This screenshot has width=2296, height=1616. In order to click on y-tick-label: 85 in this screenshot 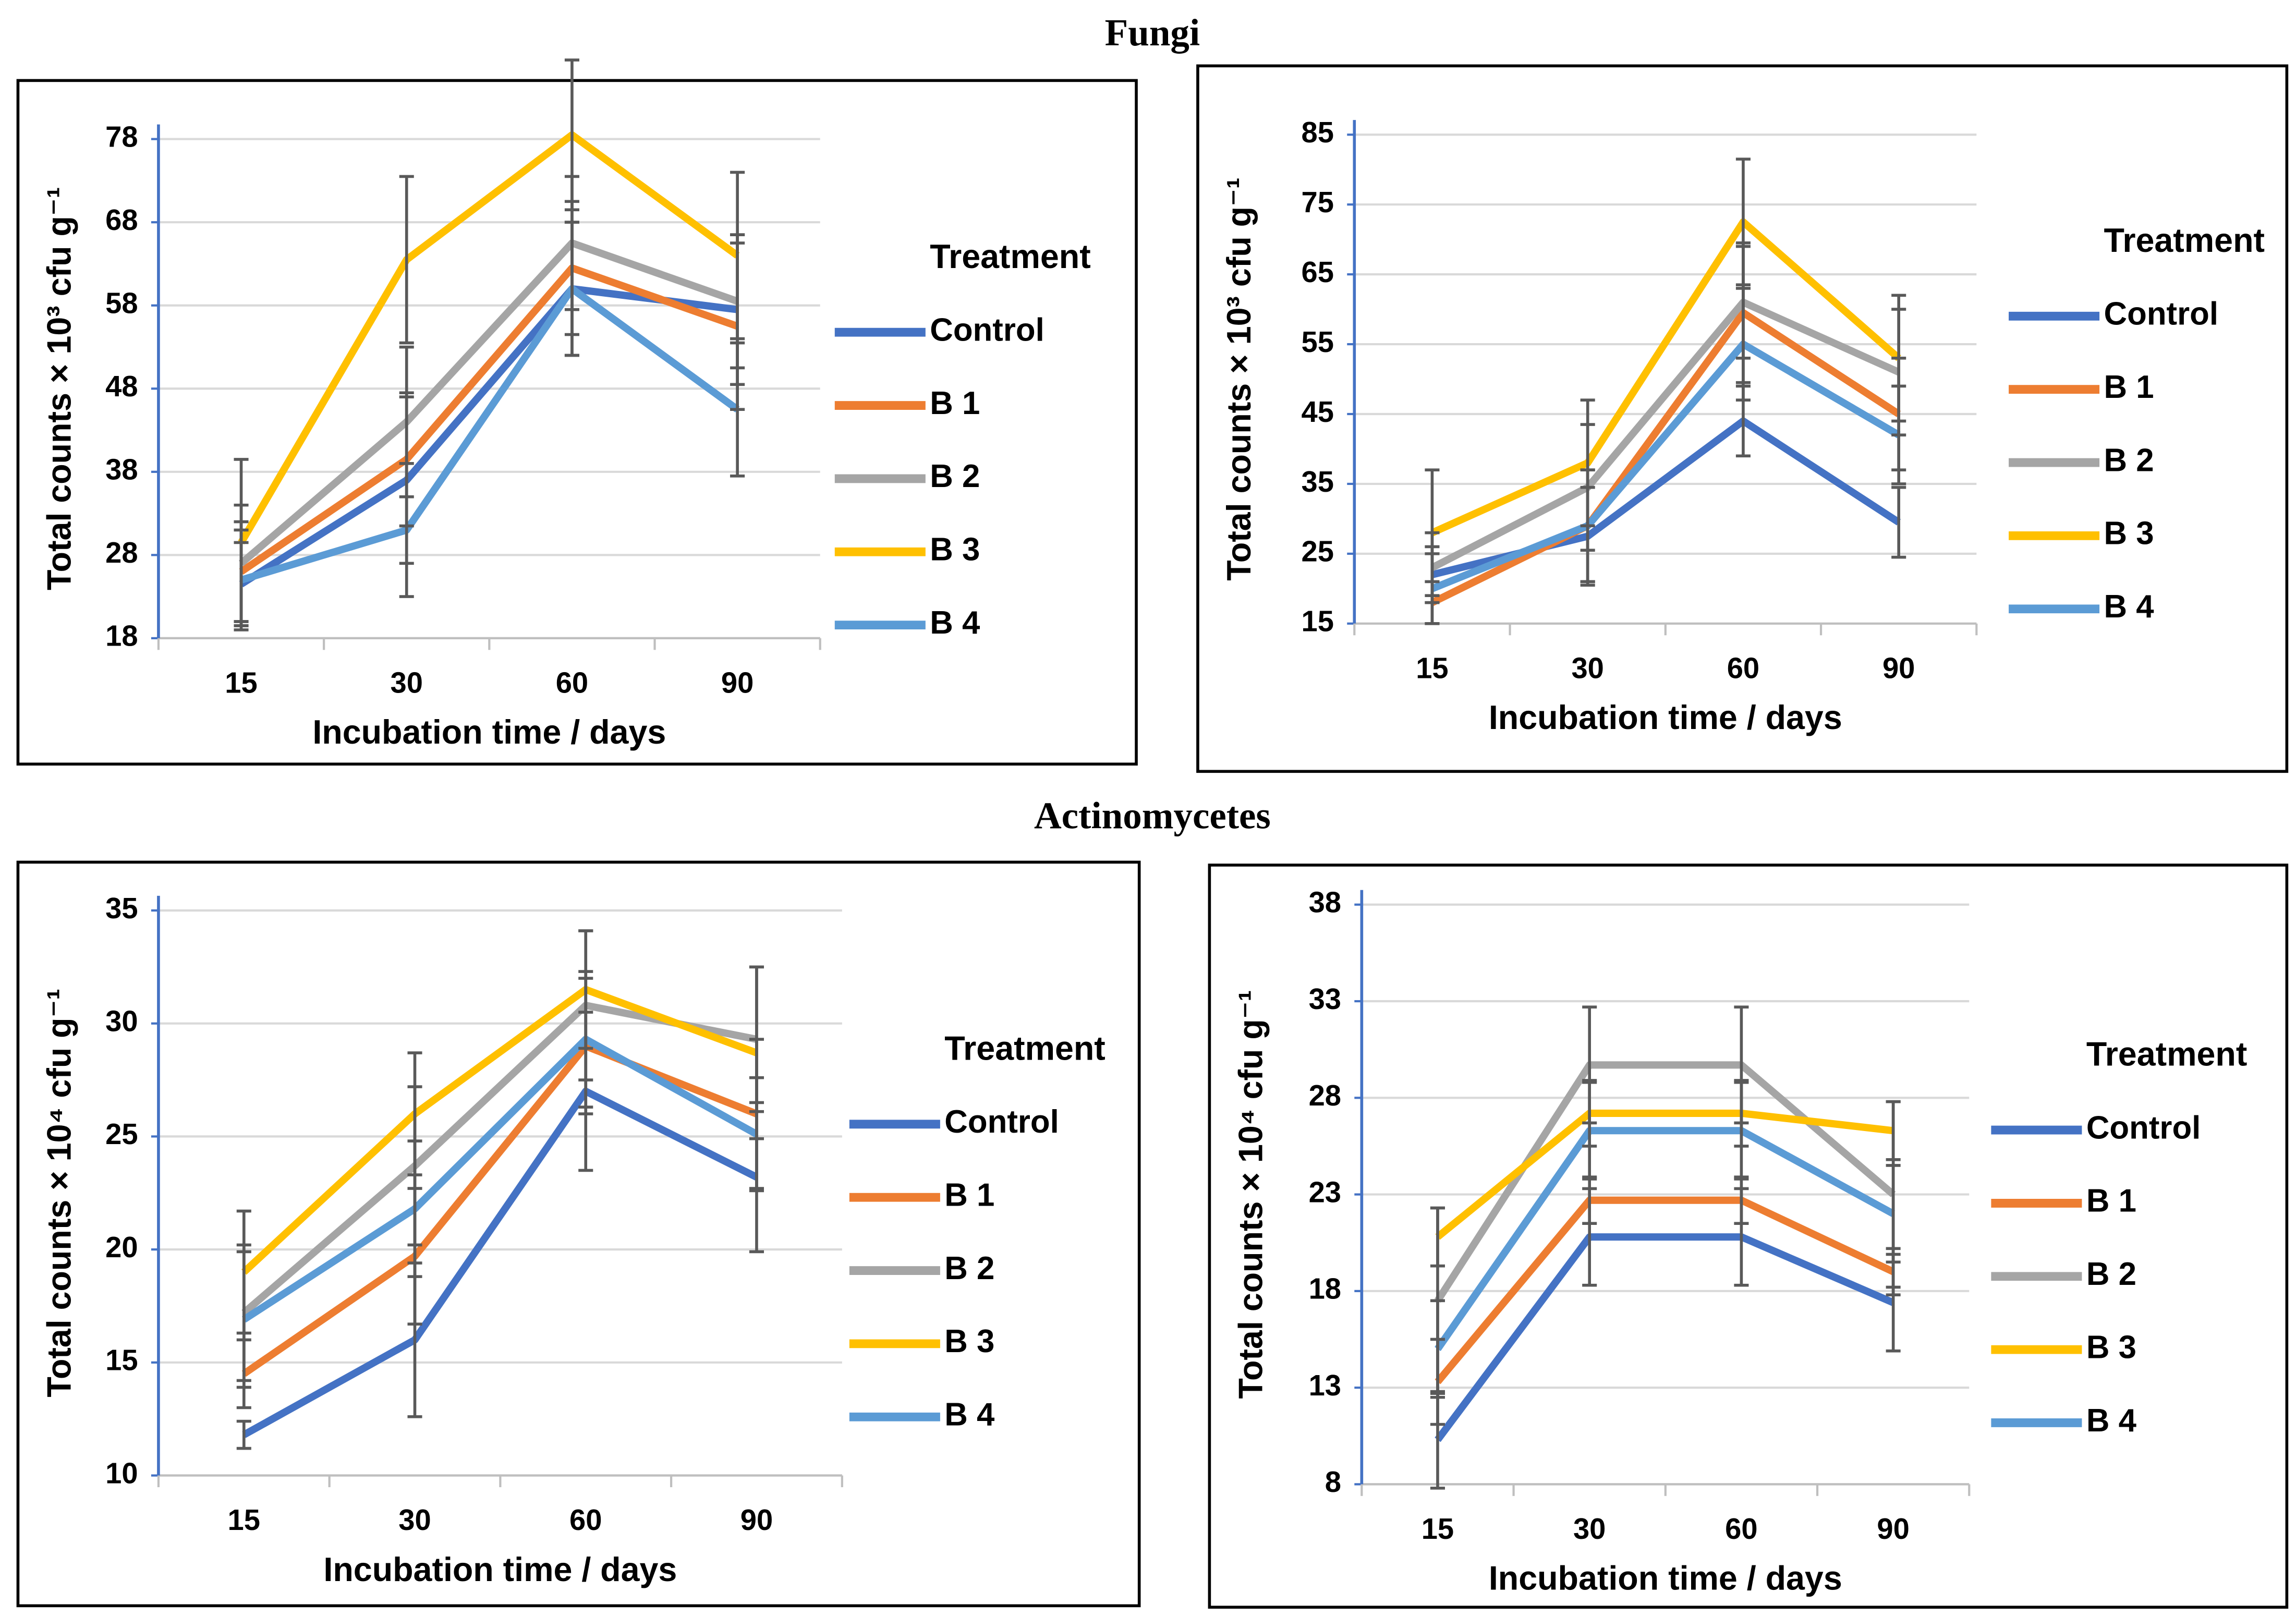, I will do `click(1318, 132)`.